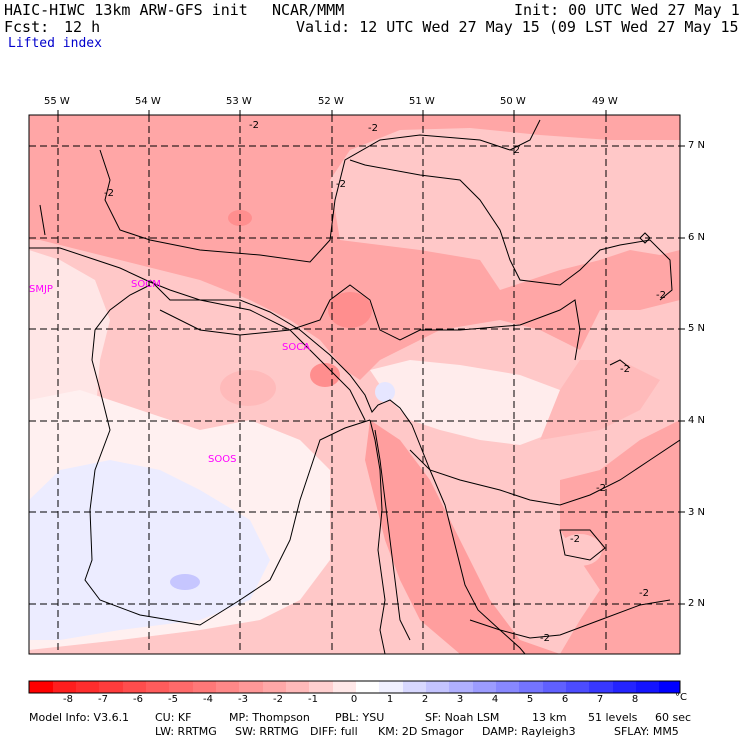  I want to click on lon-label: 50 W, so click(513, 101).